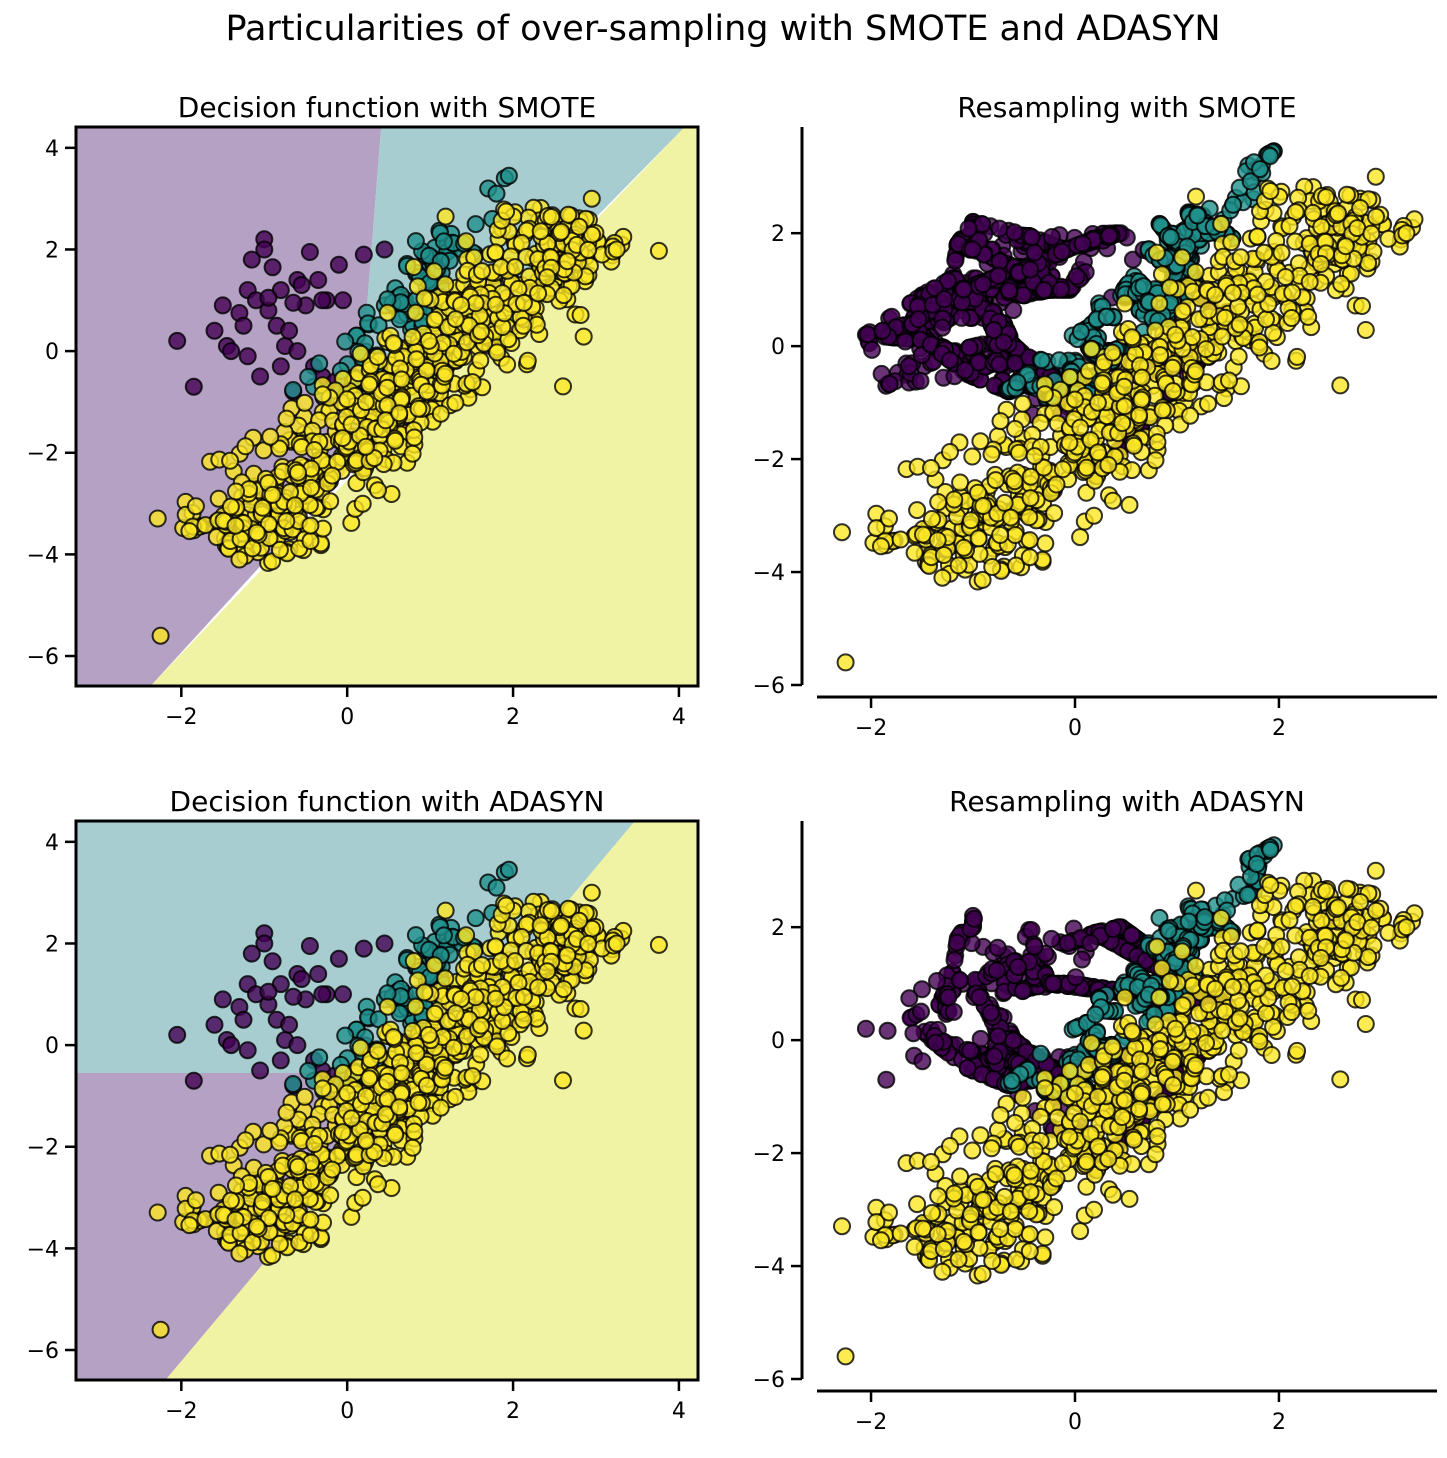  What do you see at coordinates (52, 843) in the screenshot?
I see `y-tick-label: 4` at bounding box center [52, 843].